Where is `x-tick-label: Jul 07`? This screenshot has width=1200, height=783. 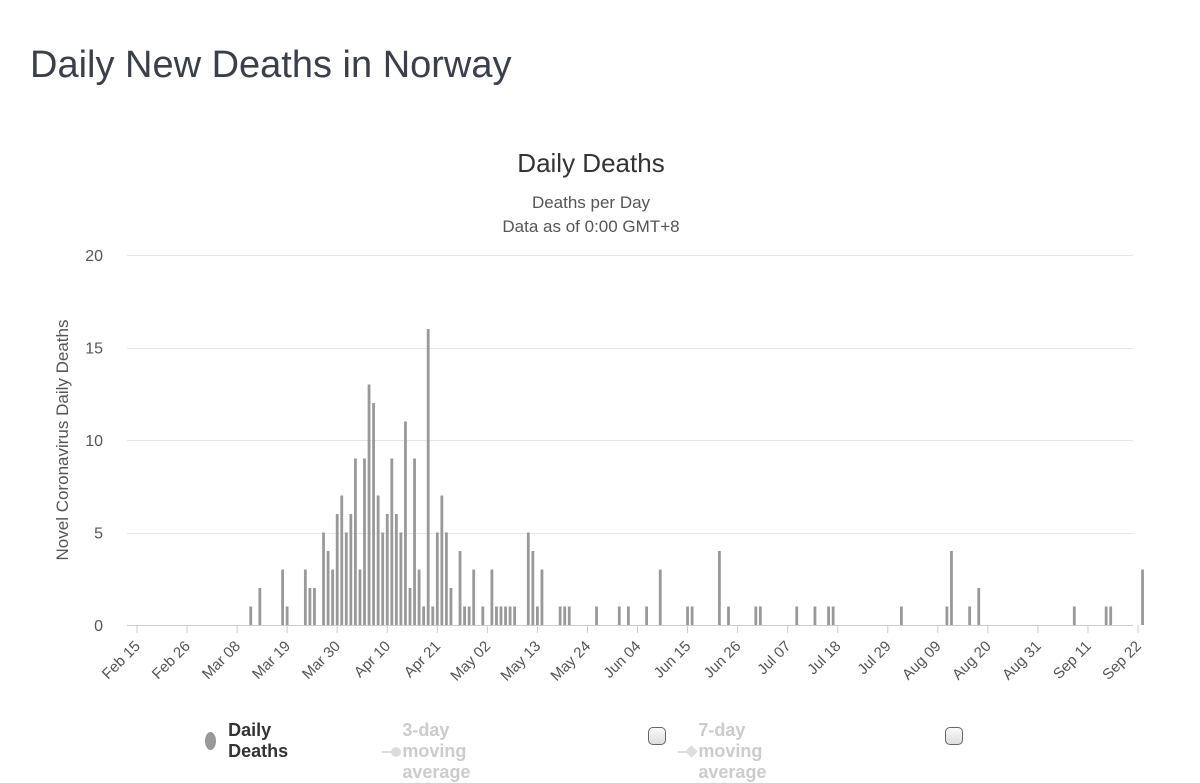 x-tick-label: Jul 07 is located at coordinates (774, 658).